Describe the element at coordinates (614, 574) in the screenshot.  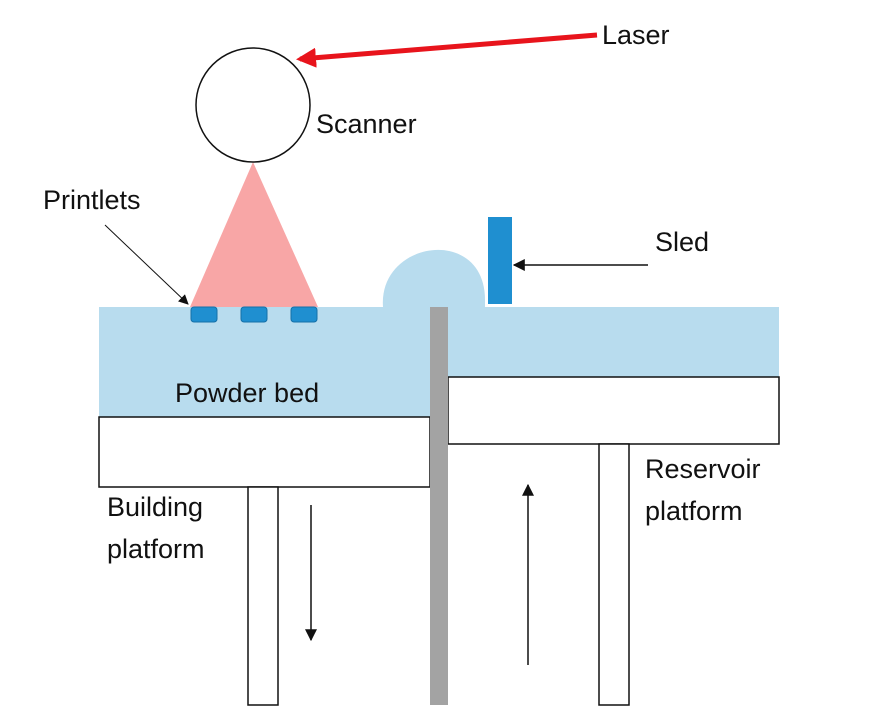
I see `reservoir-piston` at that location.